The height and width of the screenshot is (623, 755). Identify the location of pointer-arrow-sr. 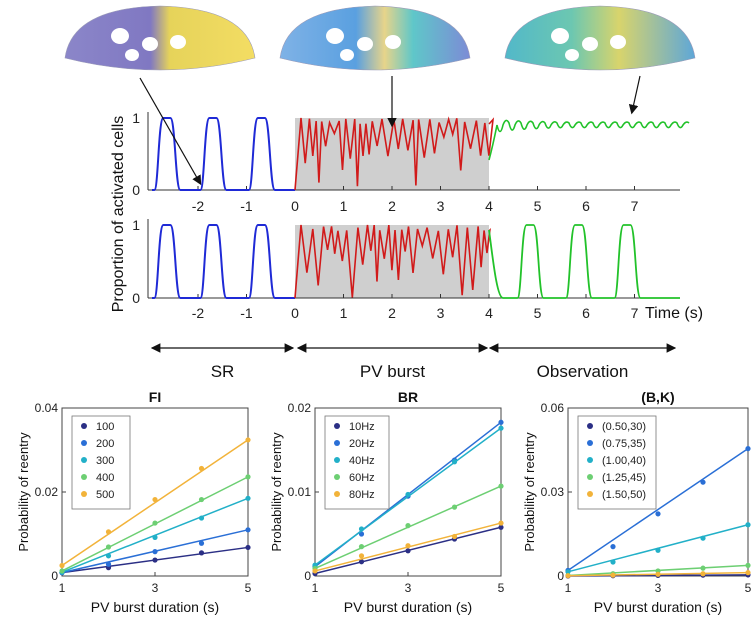
(170, 131).